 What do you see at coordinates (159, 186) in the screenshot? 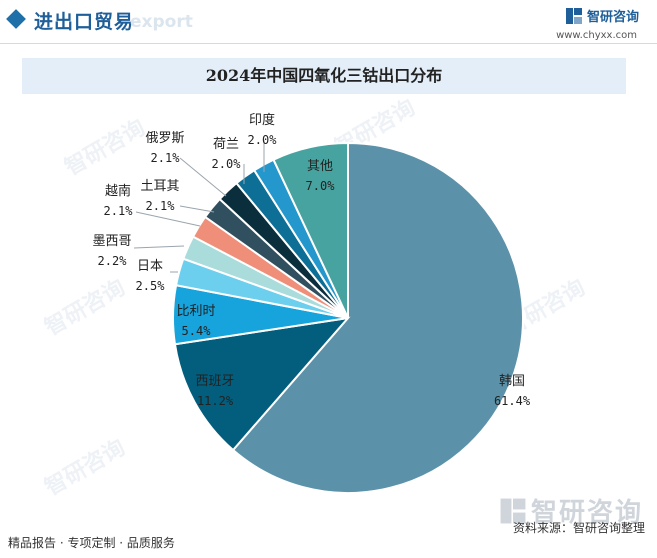
I see `slice-label-6: 土耳其` at bounding box center [159, 186].